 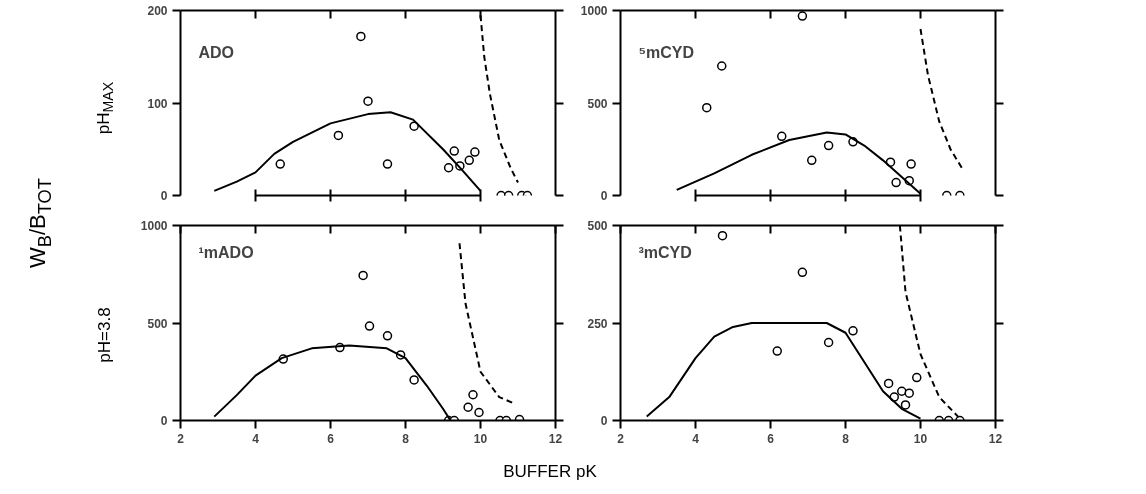 I want to click on y-tick-label: 250, so click(x=597, y=323).